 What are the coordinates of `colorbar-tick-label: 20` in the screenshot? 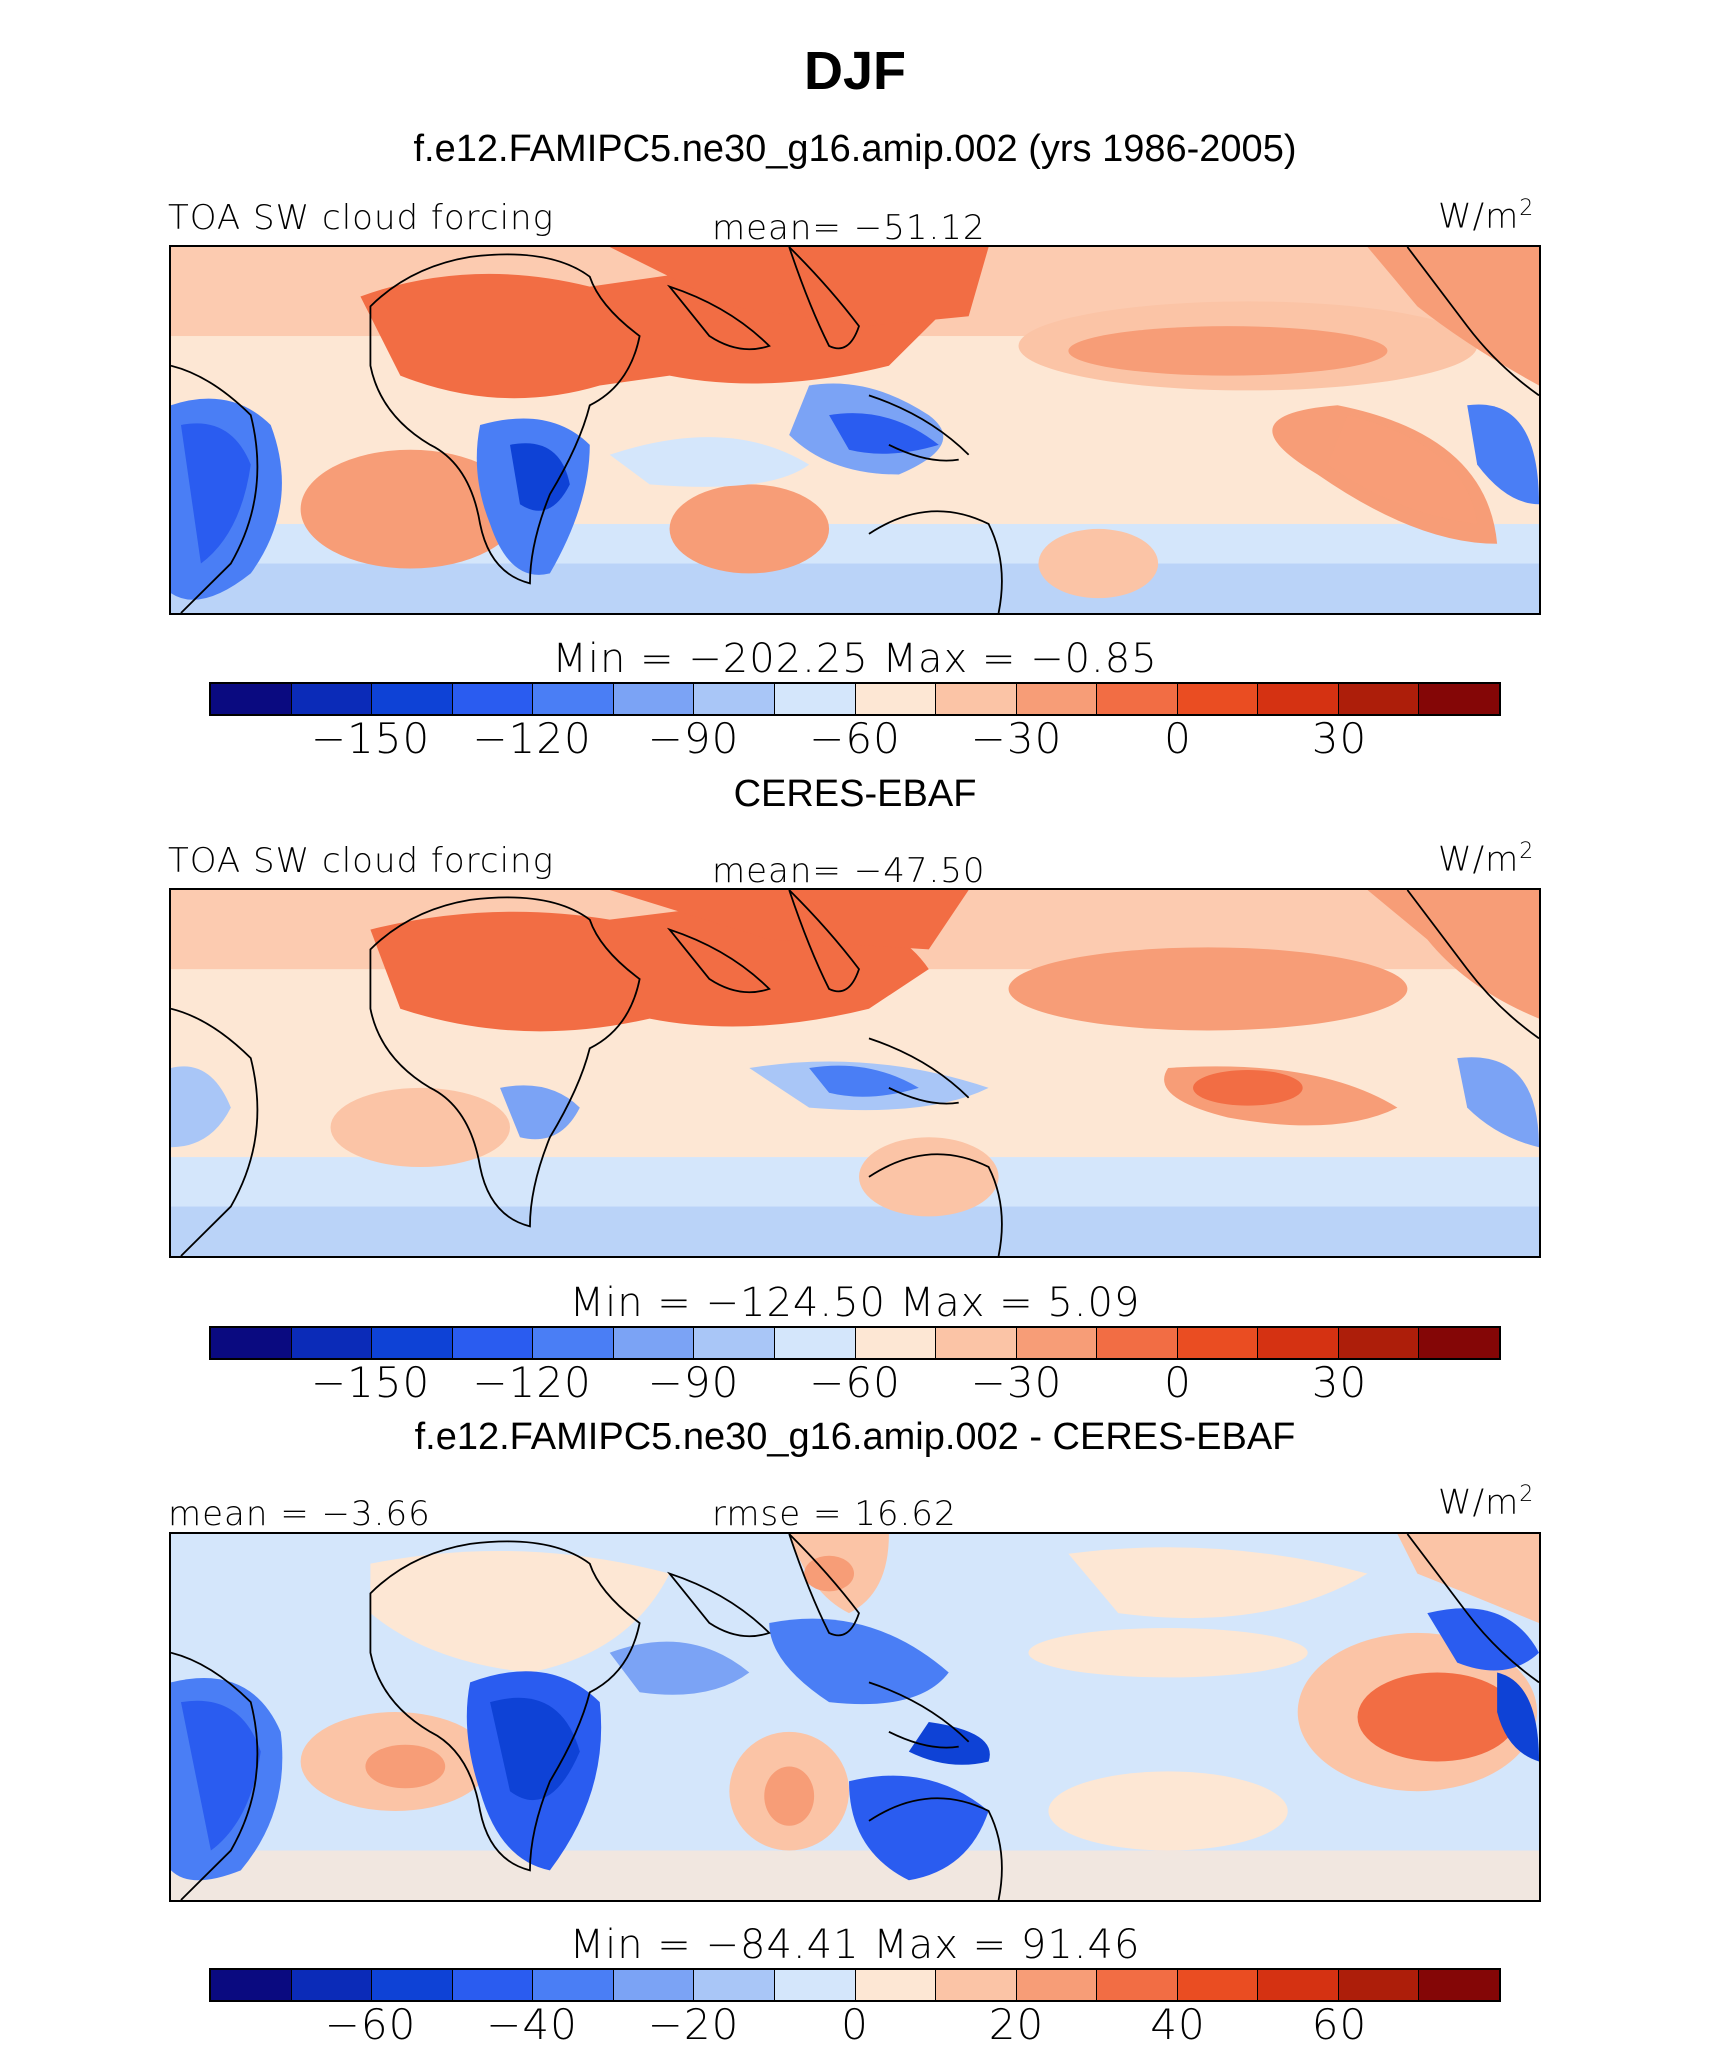 It's located at (1016, 2024).